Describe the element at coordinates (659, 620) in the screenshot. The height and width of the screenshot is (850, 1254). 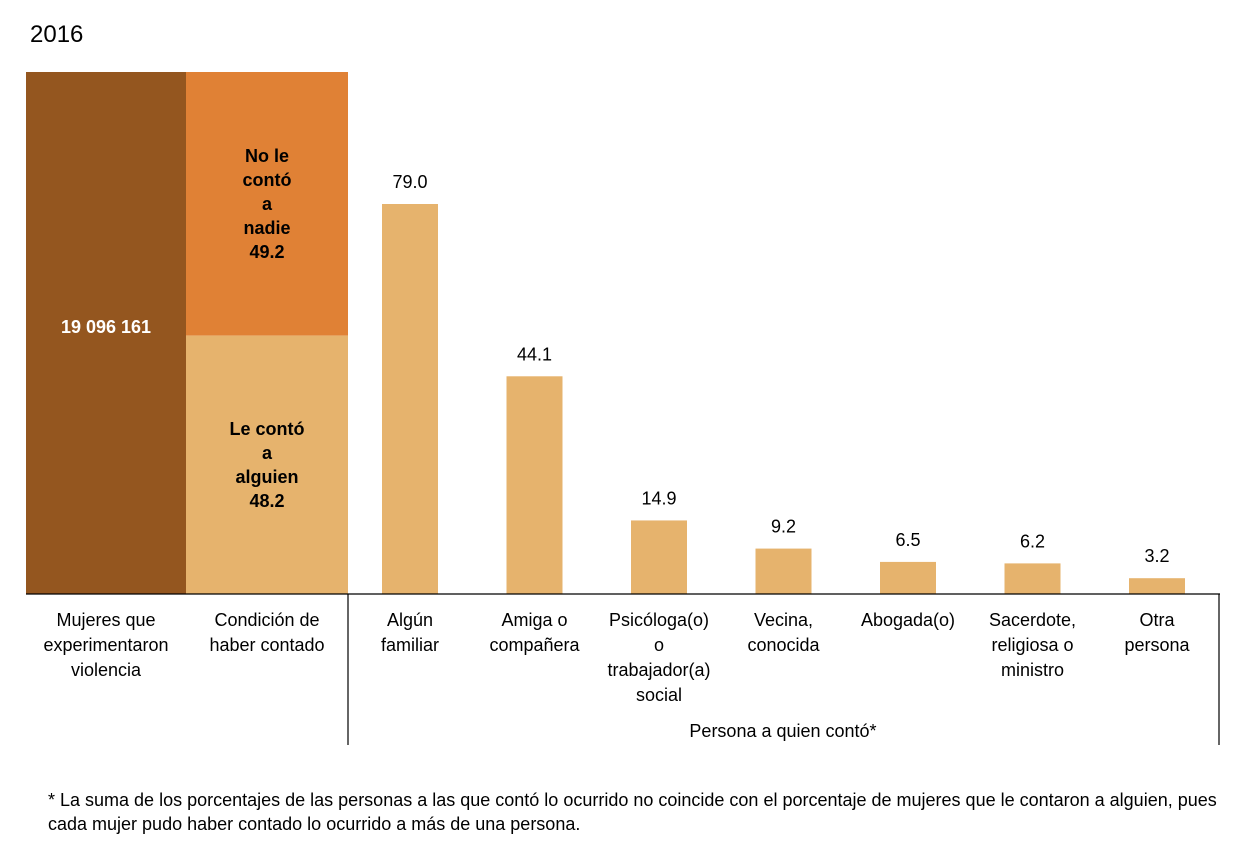
I see `x-tick-label: Psicóloga(o)` at that location.